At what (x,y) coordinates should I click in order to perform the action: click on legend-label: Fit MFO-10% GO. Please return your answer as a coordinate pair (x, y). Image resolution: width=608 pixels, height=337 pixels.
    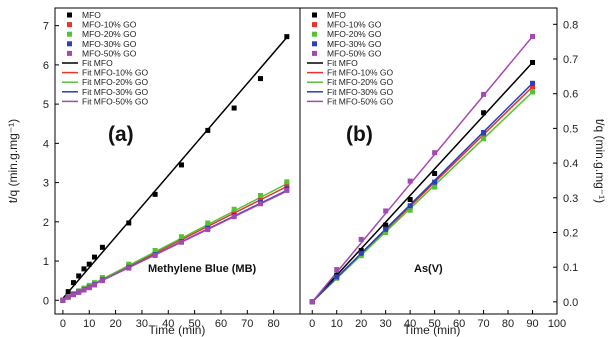
    Looking at the image, I should click on (360, 73).